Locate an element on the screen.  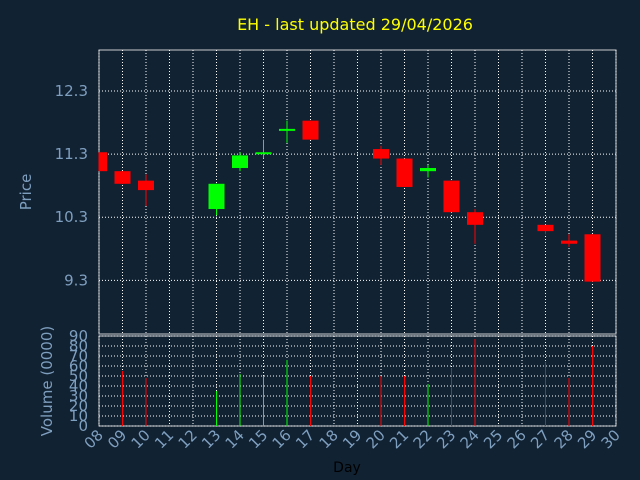
x-tick-label: 09 is located at coordinates (117, 439).